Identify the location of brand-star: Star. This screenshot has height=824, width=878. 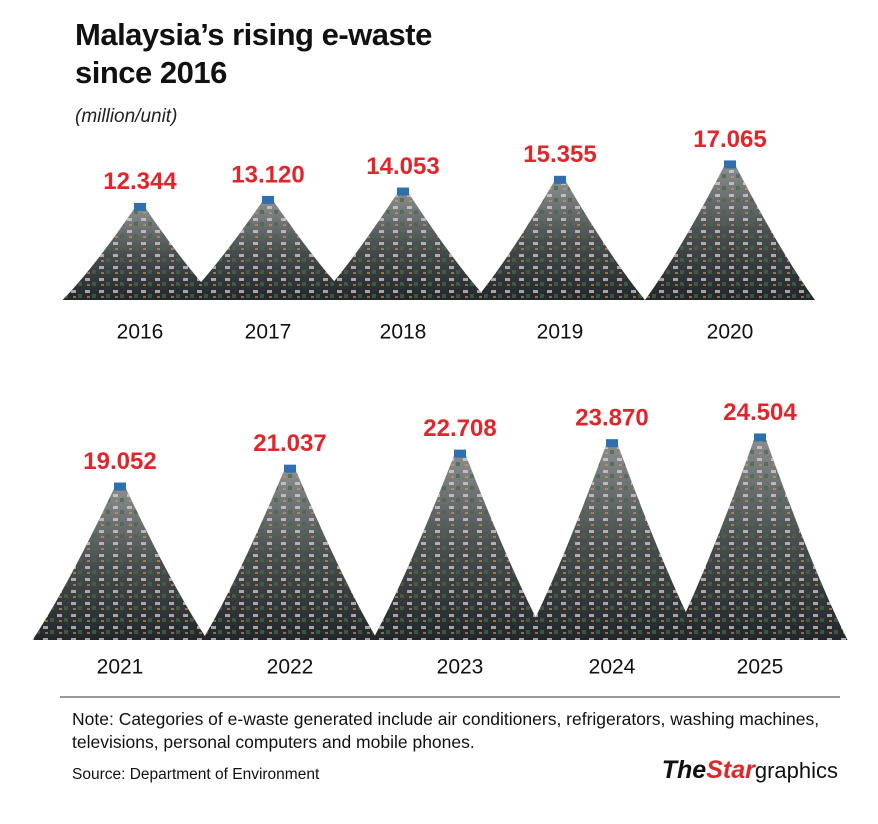
(730, 770).